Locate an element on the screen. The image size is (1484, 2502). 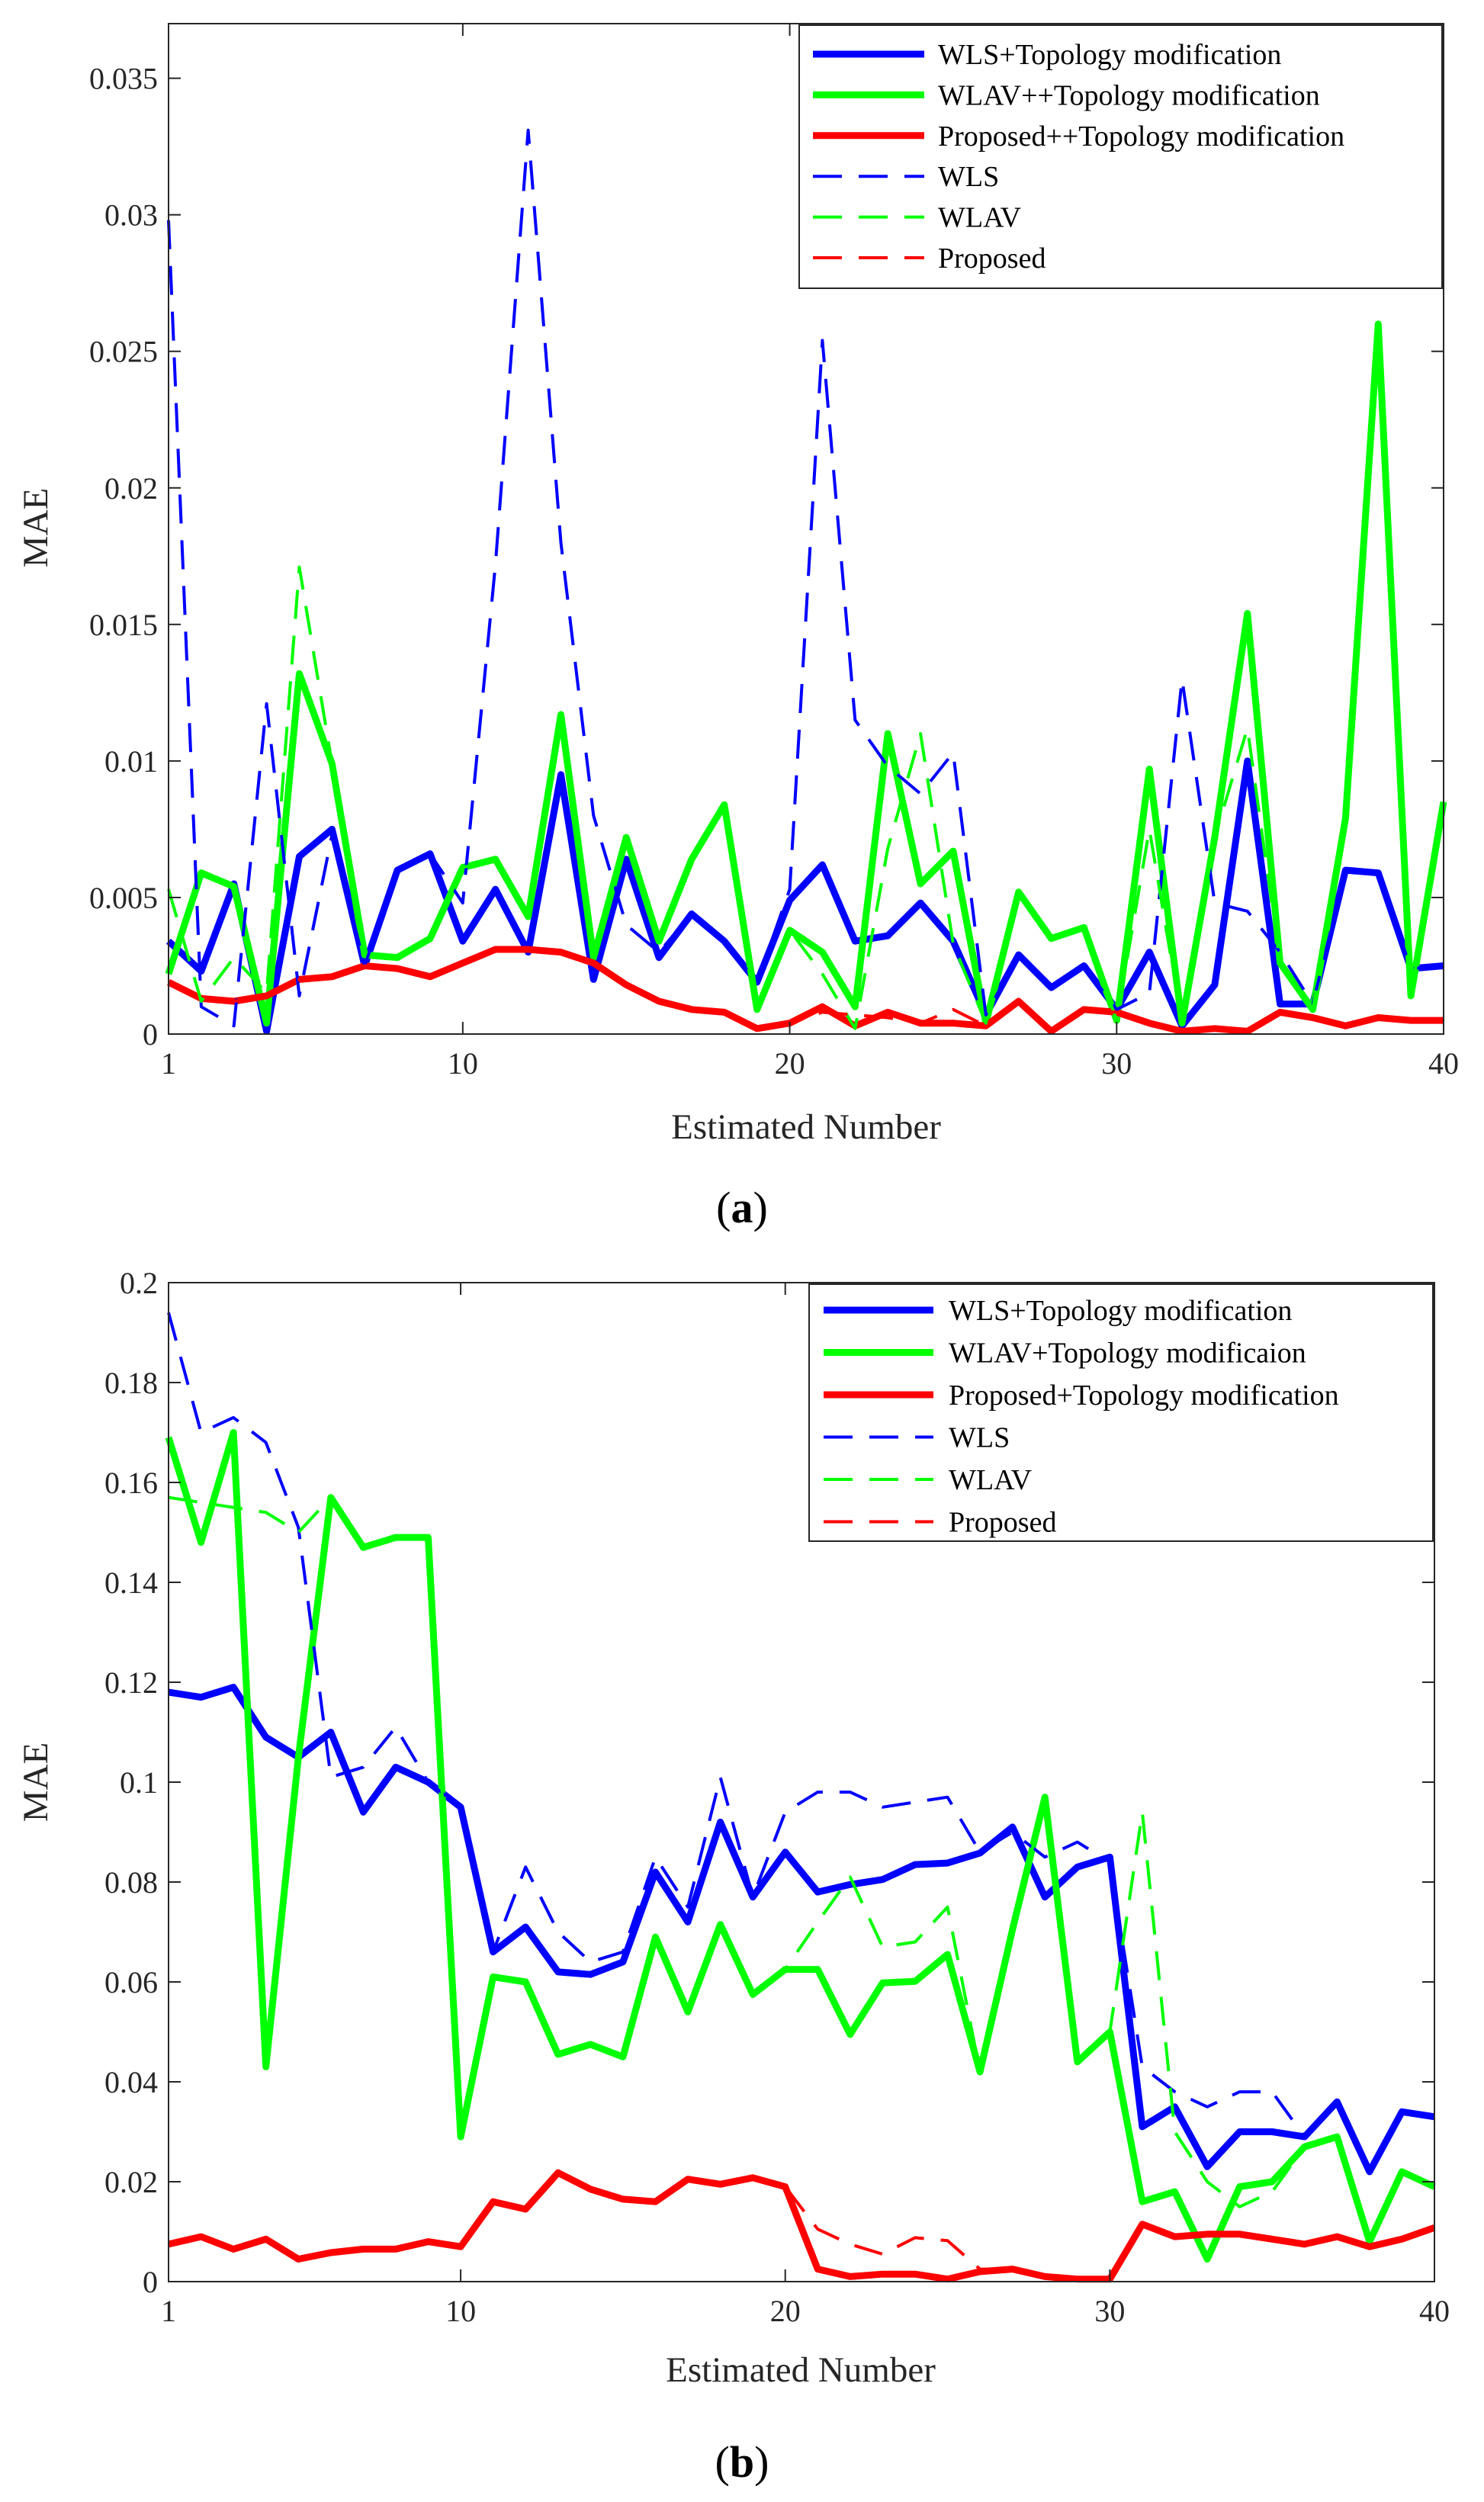
y-tick-label-a-3: 0.015 is located at coordinates (124, 625).